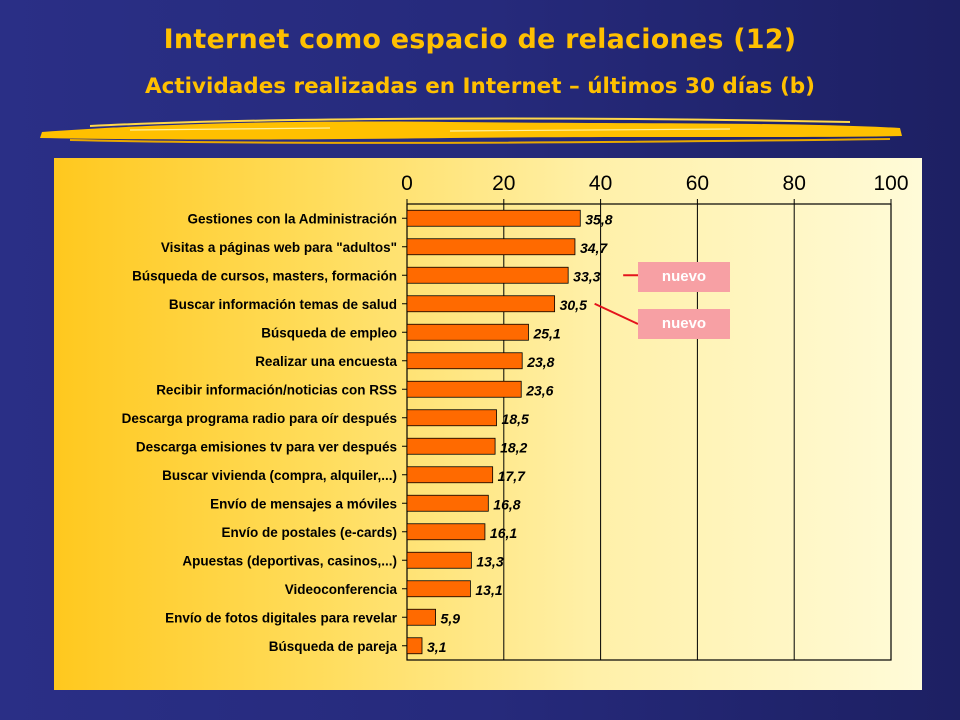  What do you see at coordinates (279, 475) in the screenshot?
I see `category-label: Buscar vivienda (compra, alquiler,...)` at bounding box center [279, 475].